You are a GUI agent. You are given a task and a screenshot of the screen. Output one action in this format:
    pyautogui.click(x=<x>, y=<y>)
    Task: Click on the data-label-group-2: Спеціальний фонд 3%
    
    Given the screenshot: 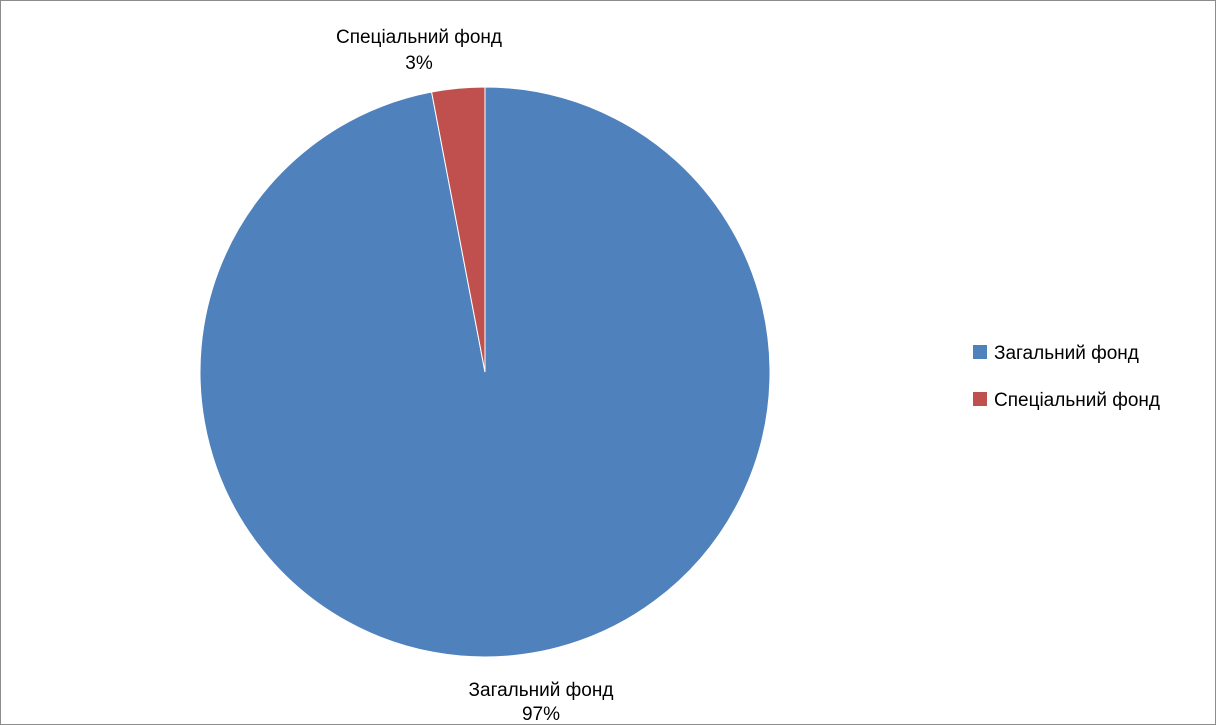 What is the action you would take?
    pyautogui.click(x=419, y=50)
    